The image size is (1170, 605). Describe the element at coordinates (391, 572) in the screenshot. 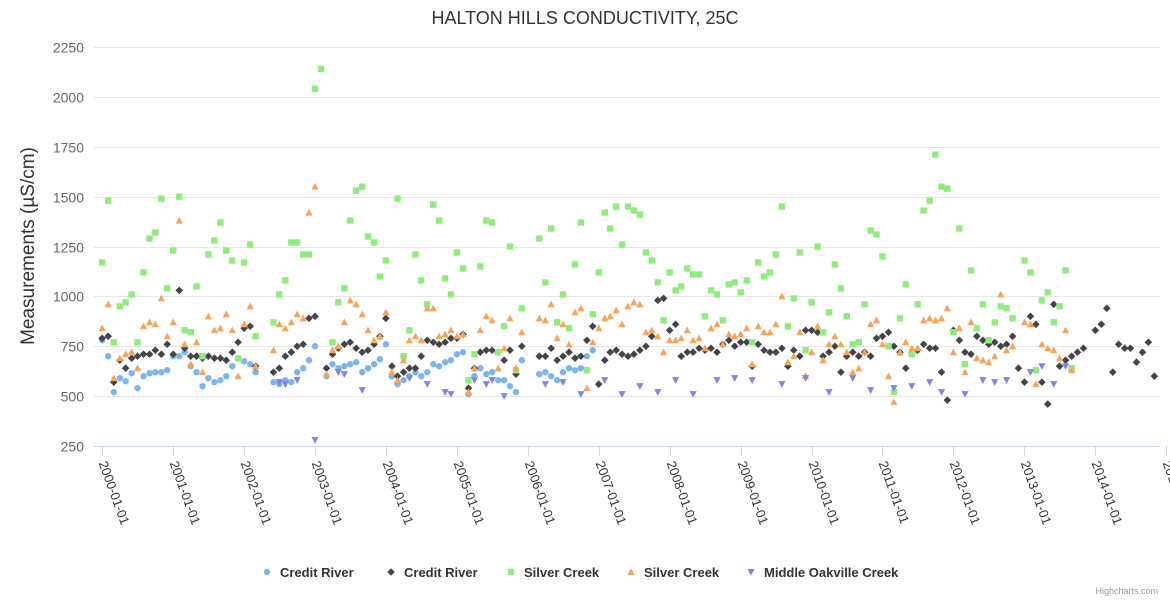

I see `legend-marker` at that location.